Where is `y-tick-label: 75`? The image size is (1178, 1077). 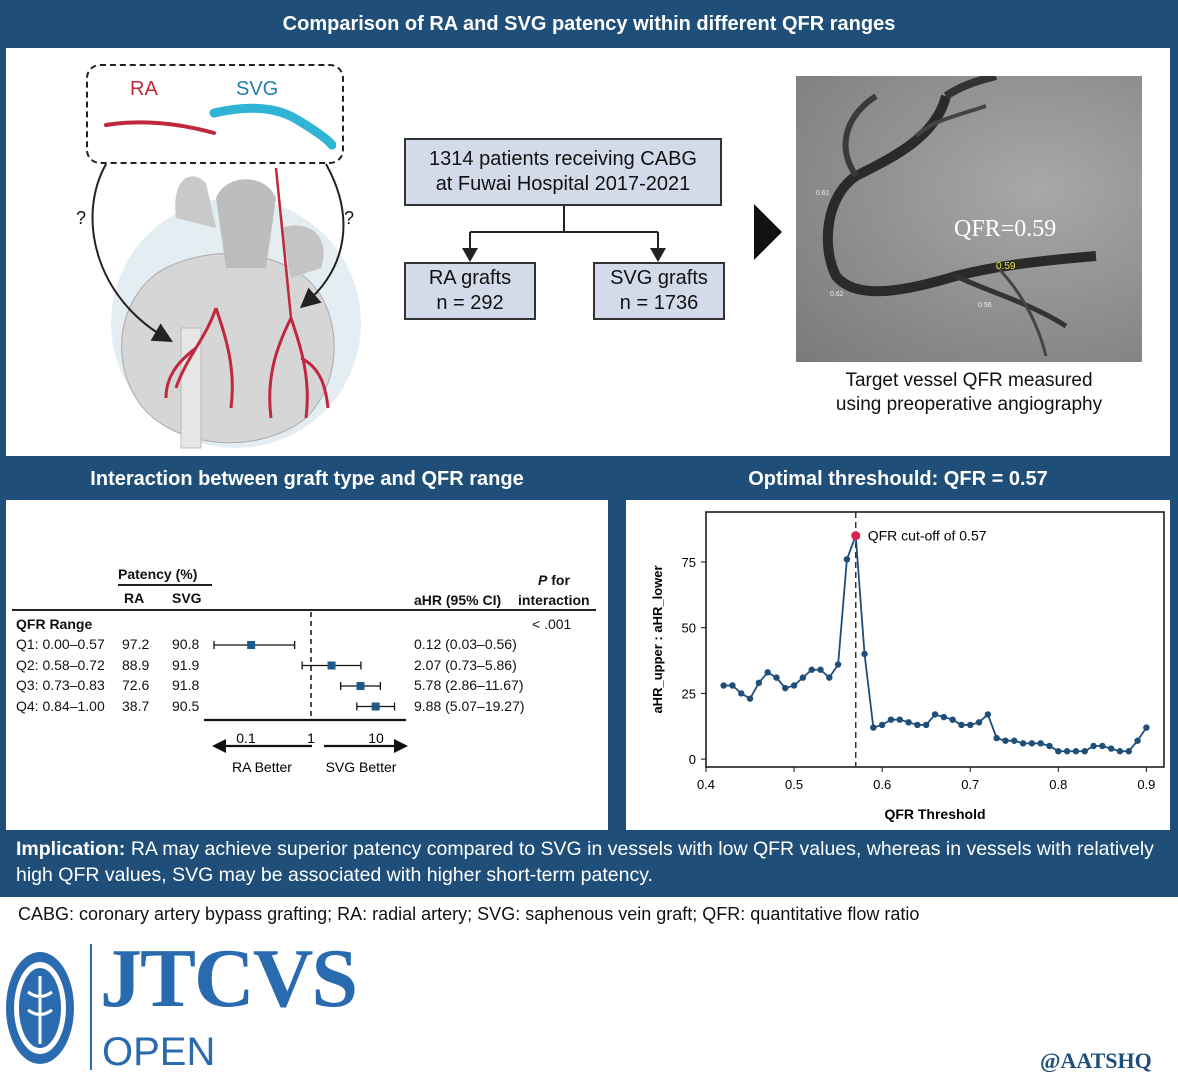
y-tick-label: 75 is located at coordinates (689, 562).